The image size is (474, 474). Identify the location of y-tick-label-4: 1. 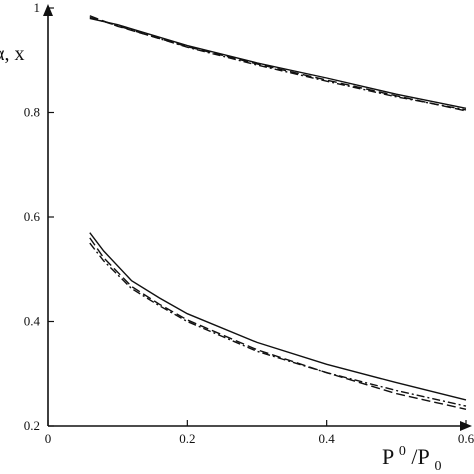
(37, 7).